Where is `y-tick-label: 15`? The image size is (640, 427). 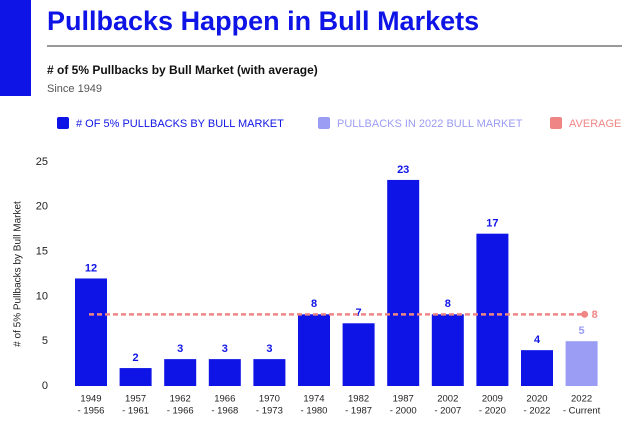
y-tick-label: 15 is located at coordinates (42, 252).